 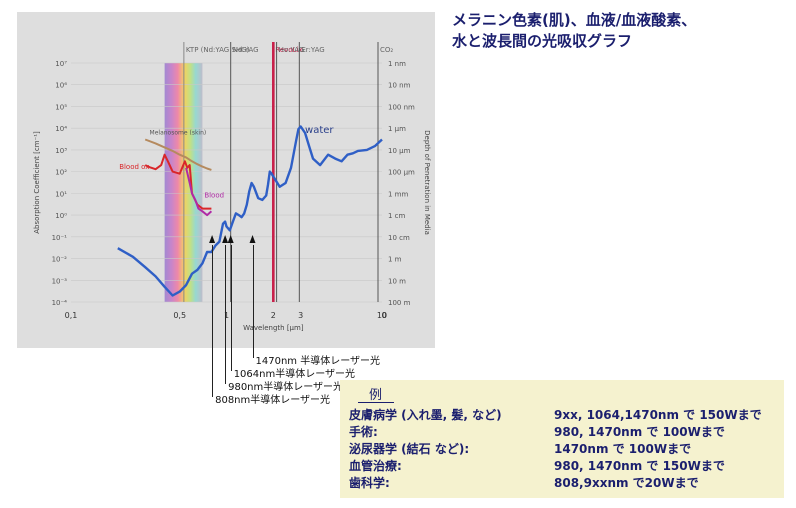 I want to click on y2-tick-label: 10 cm, so click(x=399, y=238).